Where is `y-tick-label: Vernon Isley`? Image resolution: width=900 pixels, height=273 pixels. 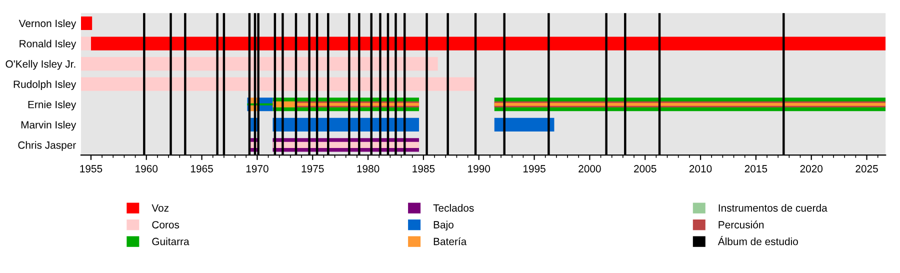 y-tick-label: Vernon Isley is located at coordinates (47, 24).